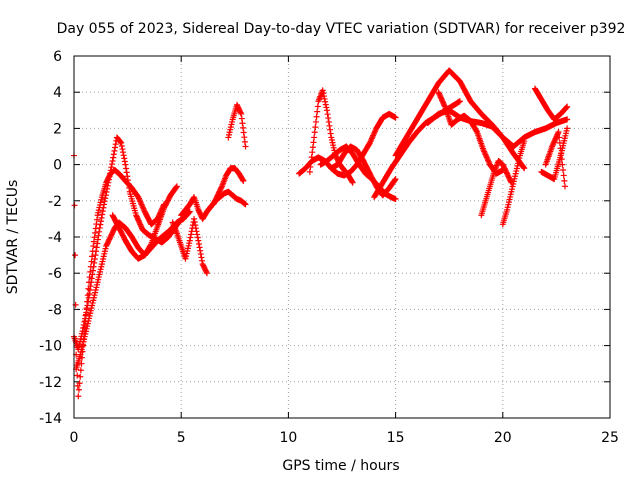 The width and height of the screenshot is (640, 480). What do you see at coordinates (50, 347) in the screenshot?
I see `y-tick-label: -10` at bounding box center [50, 347].